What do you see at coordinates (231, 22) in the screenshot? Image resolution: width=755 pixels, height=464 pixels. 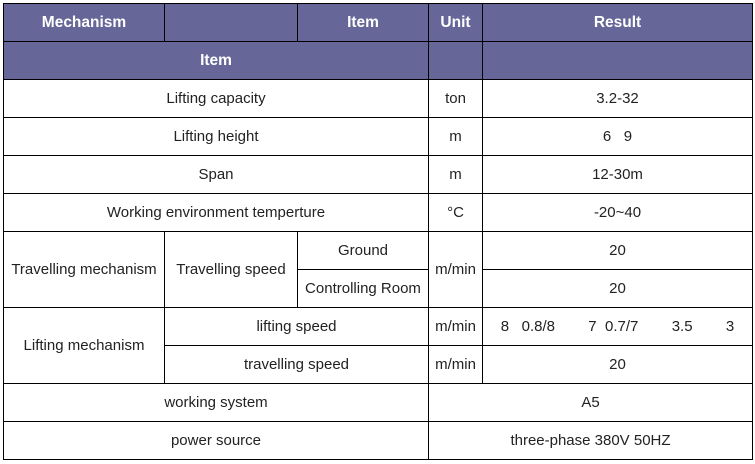 I see `header-blank` at bounding box center [231, 22].